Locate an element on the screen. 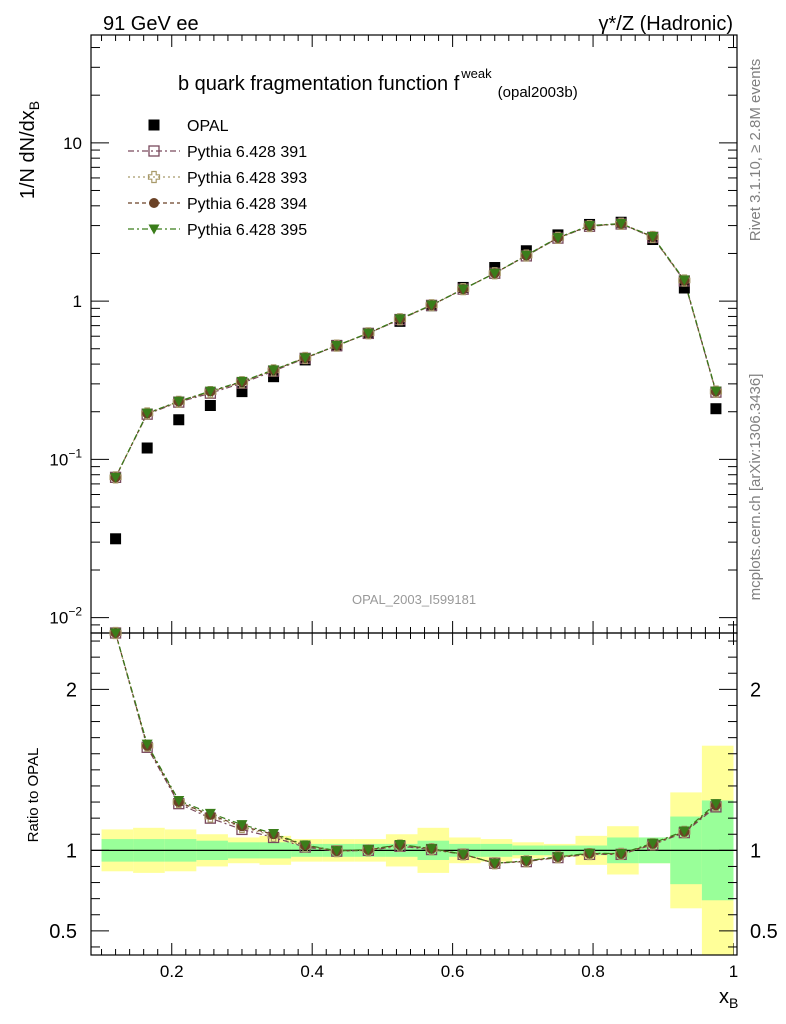 This screenshot has width=786, height=1024. legend-label: Pythia 6.428 393 is located at coordinates (247, 178).